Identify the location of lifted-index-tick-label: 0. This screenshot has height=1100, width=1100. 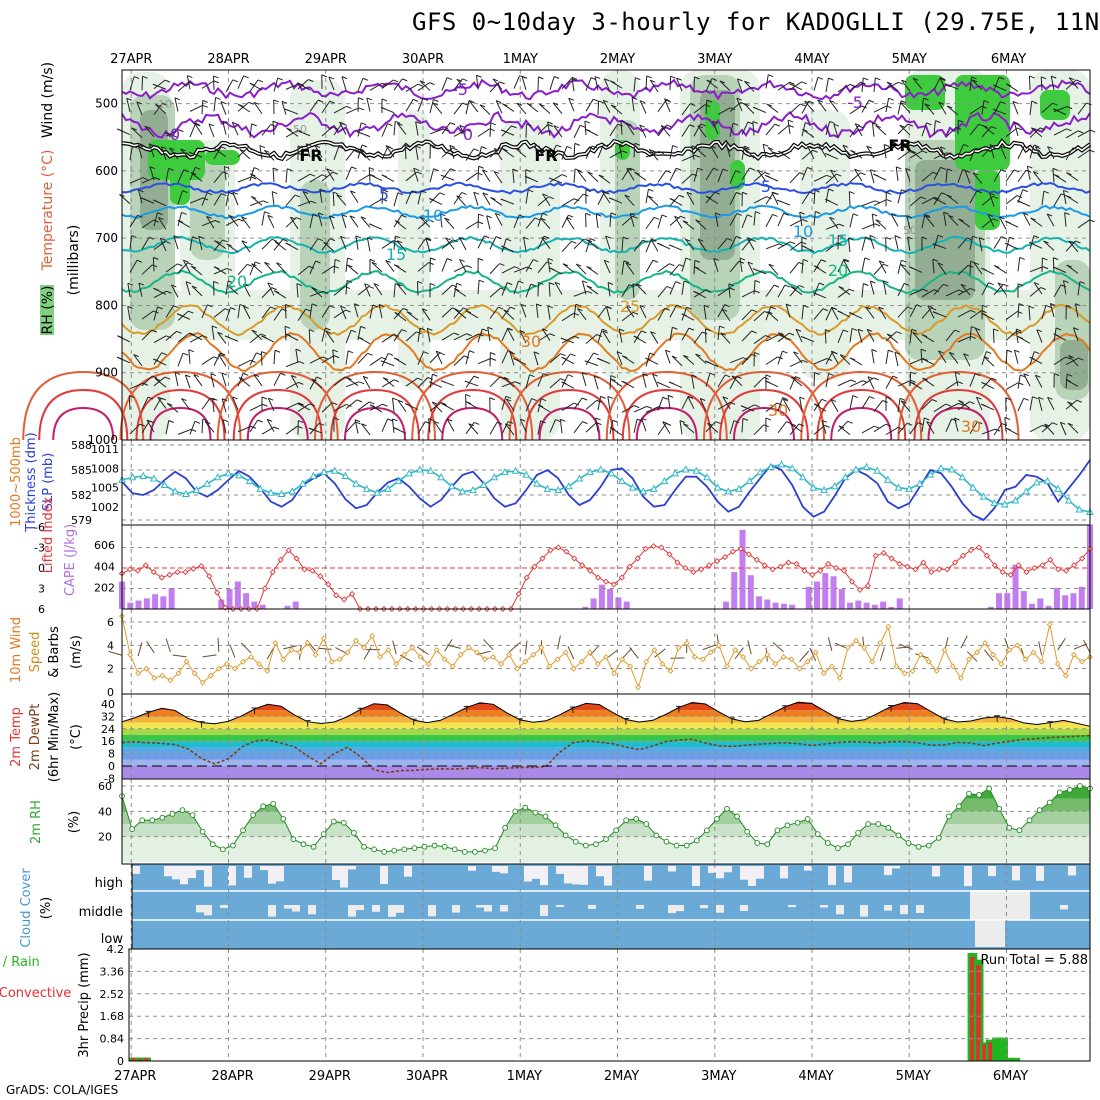
(41, 568).